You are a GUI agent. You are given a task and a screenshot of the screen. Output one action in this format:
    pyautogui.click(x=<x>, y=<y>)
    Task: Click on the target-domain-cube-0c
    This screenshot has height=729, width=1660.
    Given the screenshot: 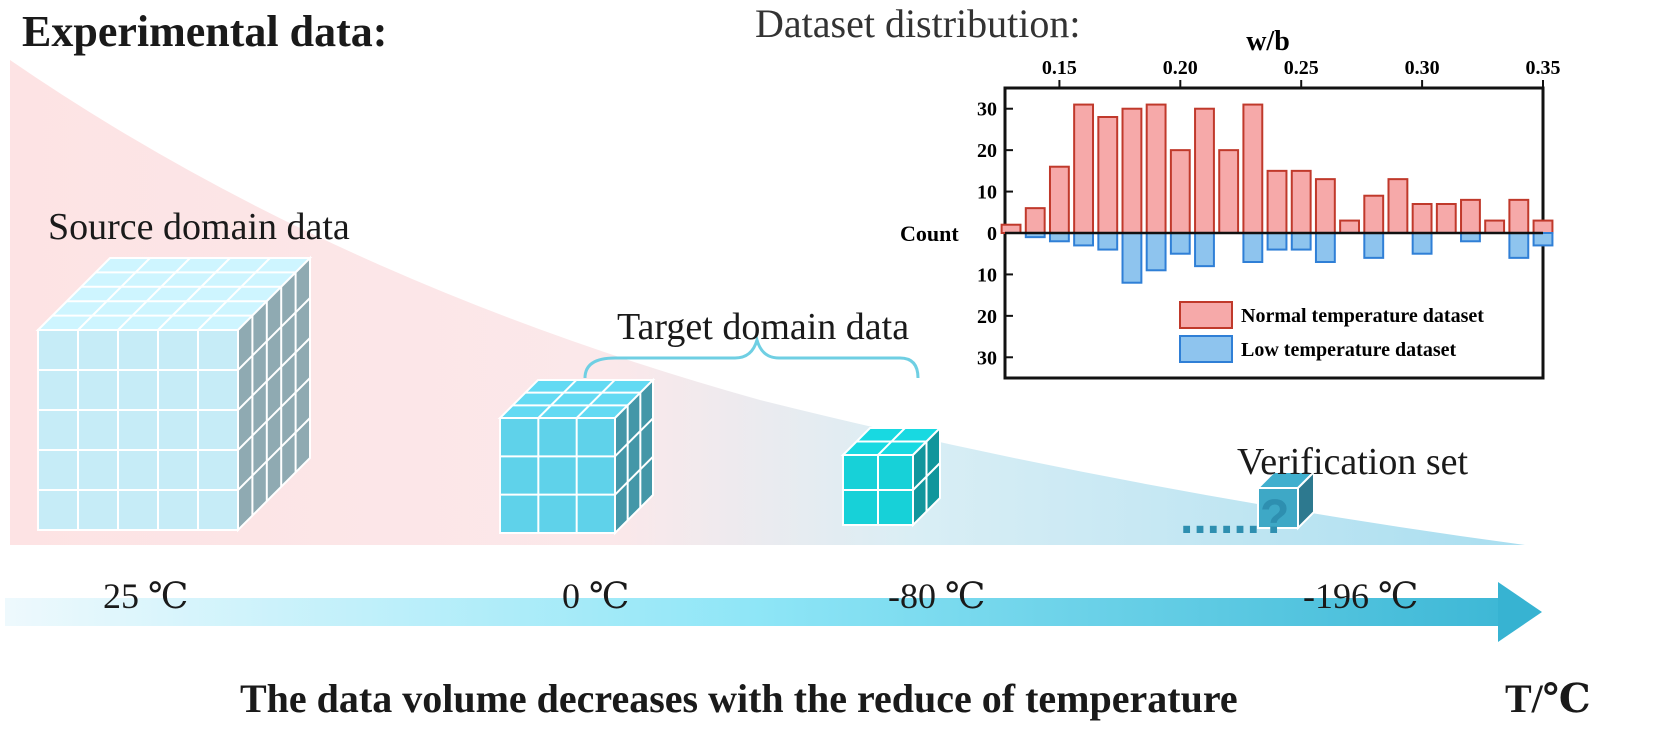 What is the action you would take?
    pyautogui.click(x=576, y=456)
    